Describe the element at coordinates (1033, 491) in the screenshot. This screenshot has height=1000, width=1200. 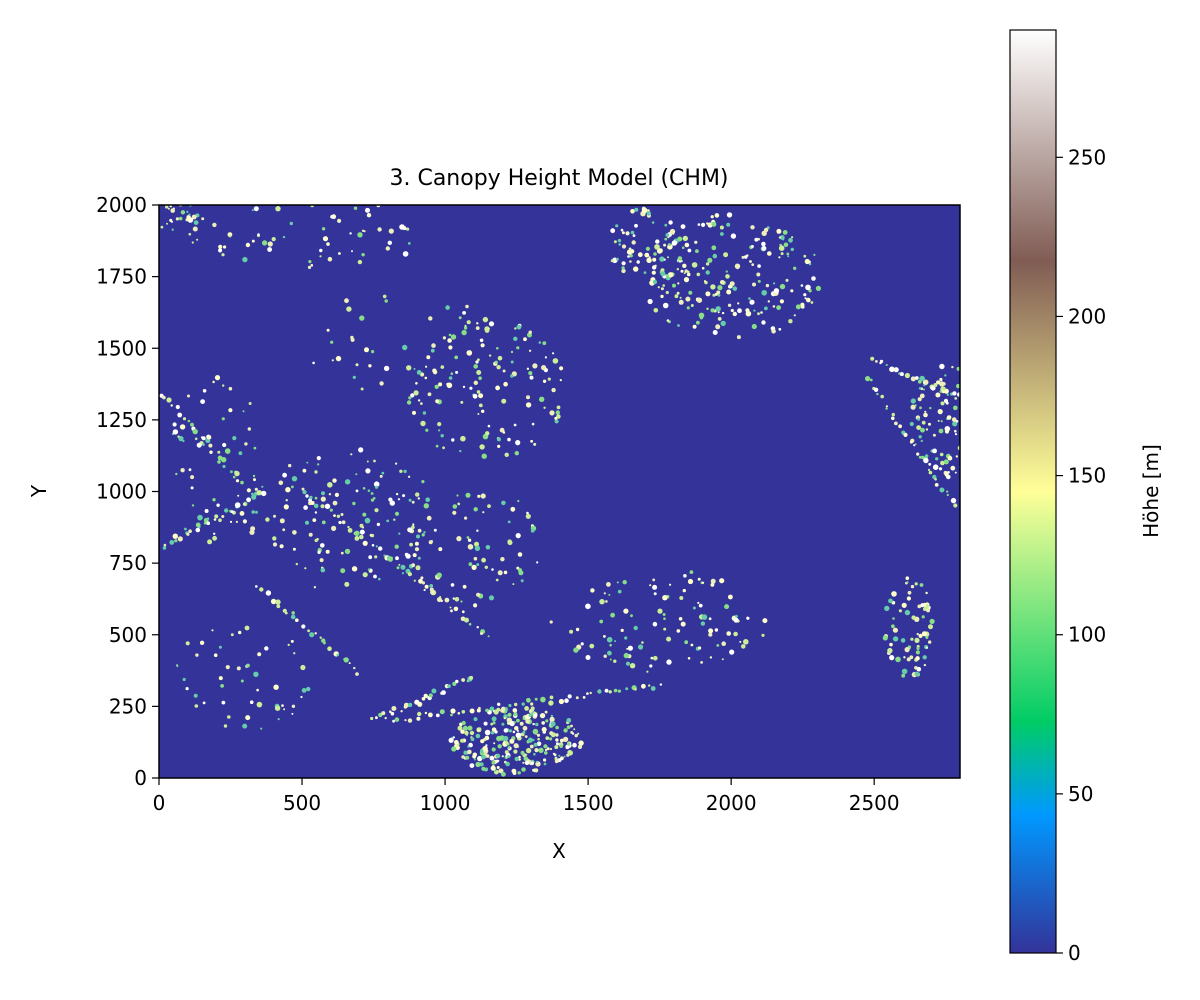
I see `colorbar` at that location.